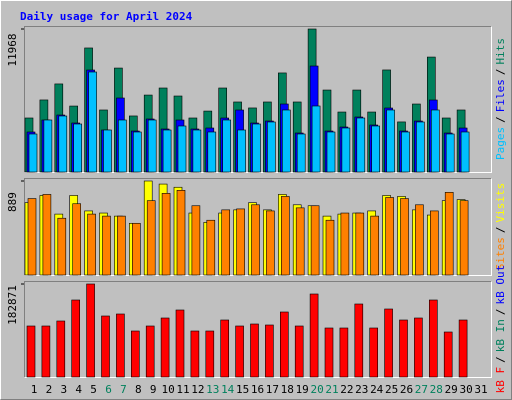 The image size is (512, 400). What do you see at coordinates (500, 95) in the screenshot?
I see `legend-entry: Files` at bounding box center [500, 95].